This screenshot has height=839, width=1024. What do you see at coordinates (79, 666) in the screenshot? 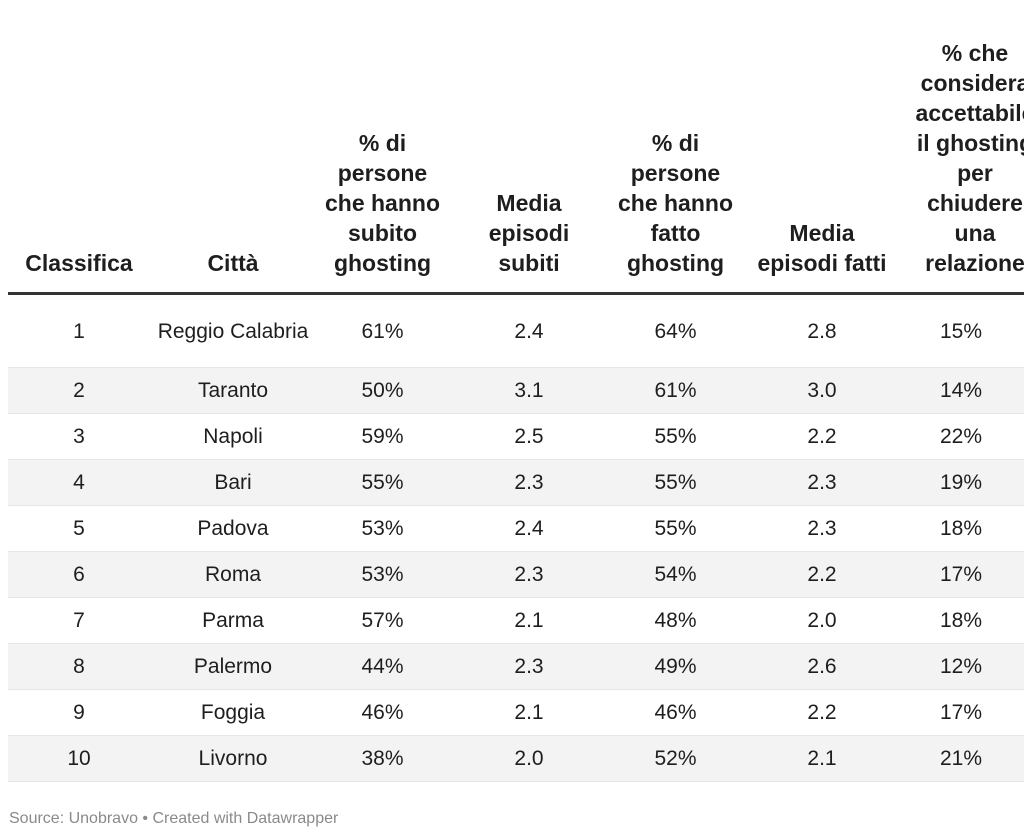
I see `cell-rank: 8` at bounding box center [79, 666].